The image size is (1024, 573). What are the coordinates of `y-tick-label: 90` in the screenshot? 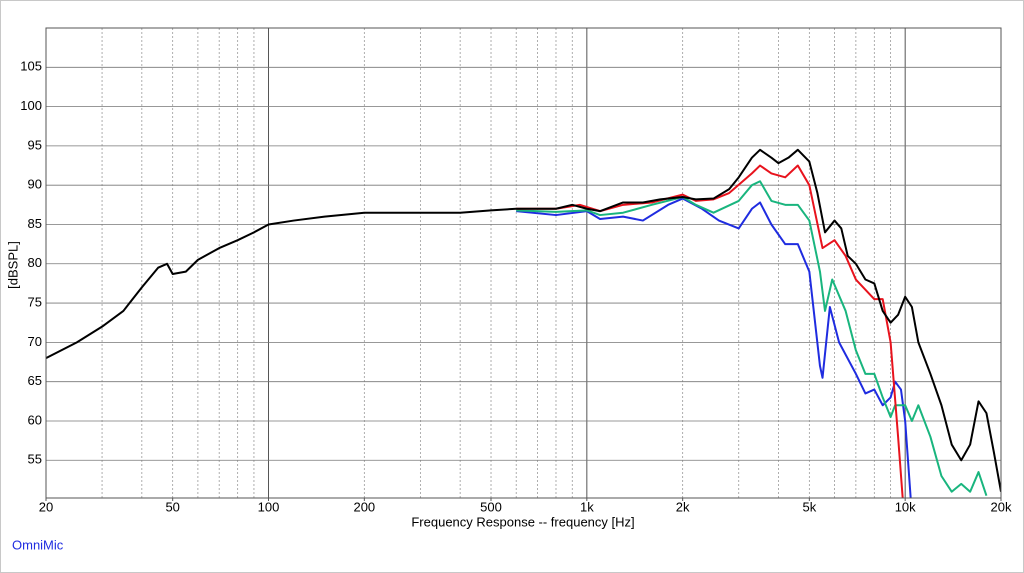 It's located at (35, 184).